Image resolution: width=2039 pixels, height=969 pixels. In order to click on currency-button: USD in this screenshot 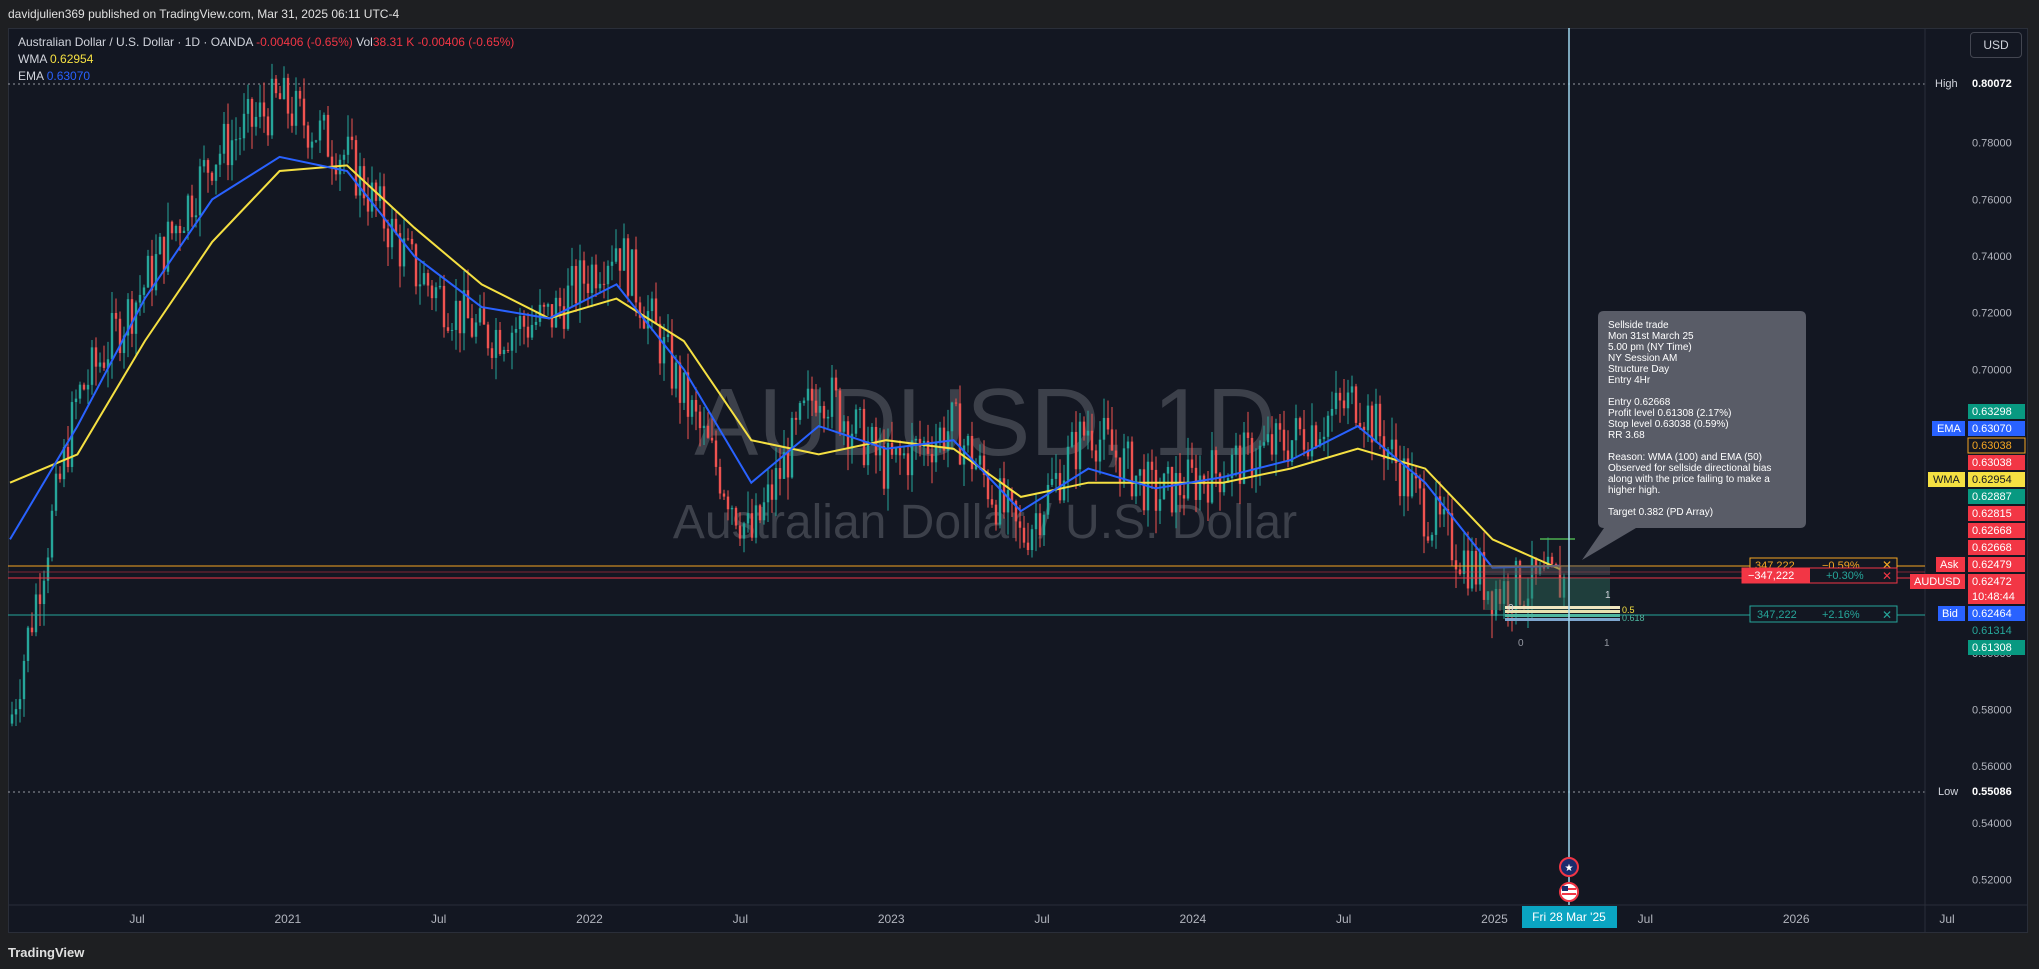, I will do `click(1996, 45)`.